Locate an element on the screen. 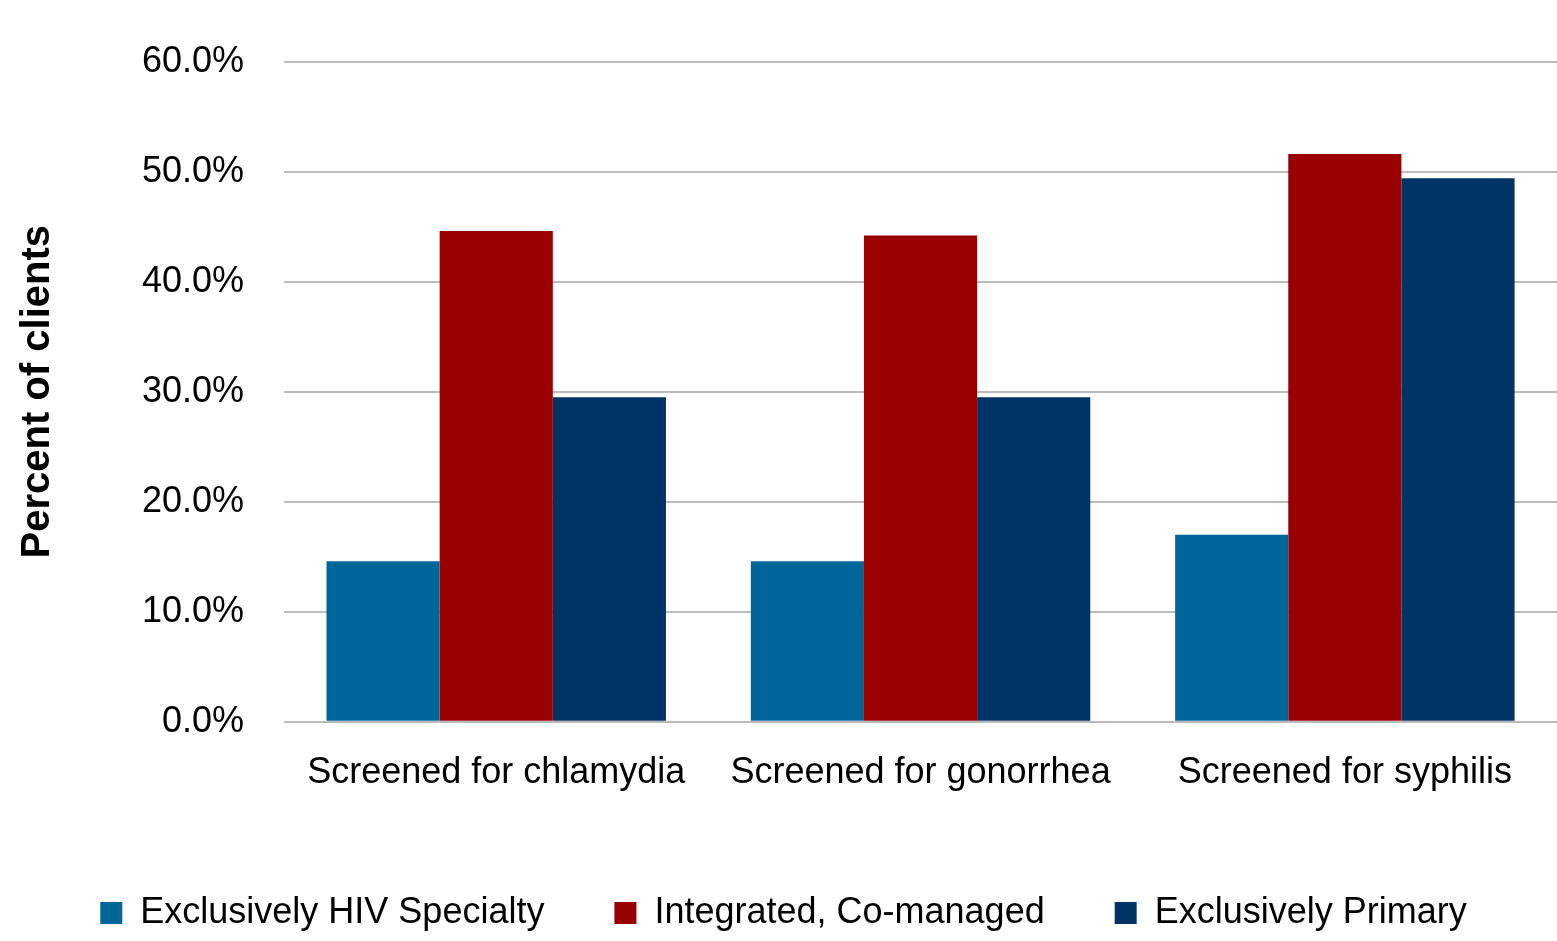 The width and height of the screenshot is (1557, 941). x-tick-label: Screened for syphilis is located at coordinates (1344, 771).